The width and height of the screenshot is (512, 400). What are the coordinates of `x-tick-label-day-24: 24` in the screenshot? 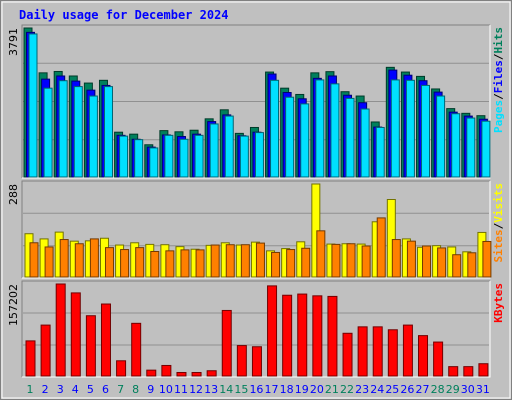 It's located at (377, 389).